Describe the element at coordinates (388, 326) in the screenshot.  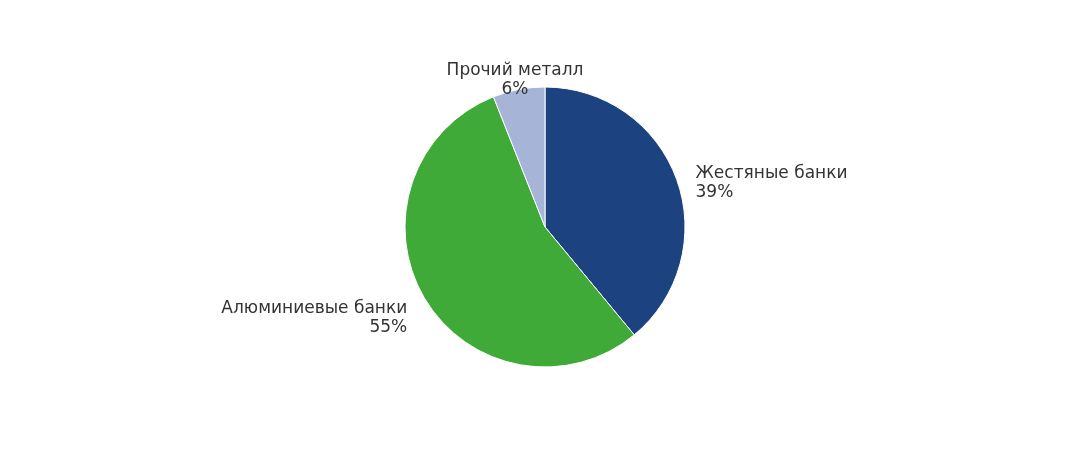
I see `data-label: 55%` at that location.